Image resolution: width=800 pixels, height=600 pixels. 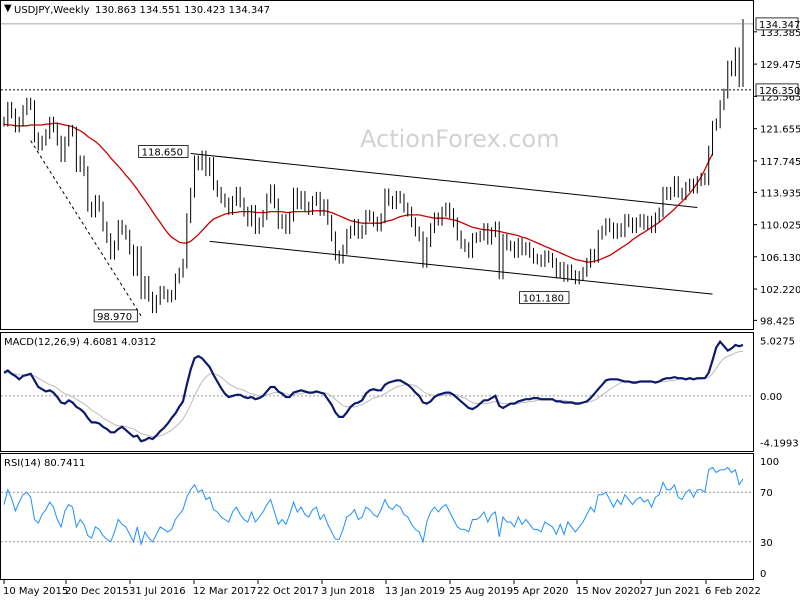 What do you see at coordinates (780, 162) in the screenshot?
I see `price-tick-label: 117.745` at bounding box center [780, 162].